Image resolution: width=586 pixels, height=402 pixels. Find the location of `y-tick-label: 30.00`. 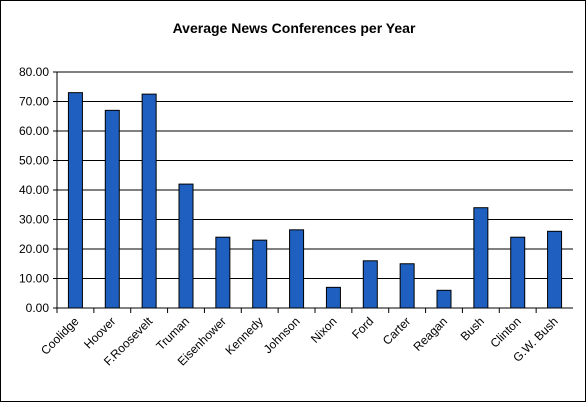

y-tick-label: 30.00 is located at coordinates (34, 220).